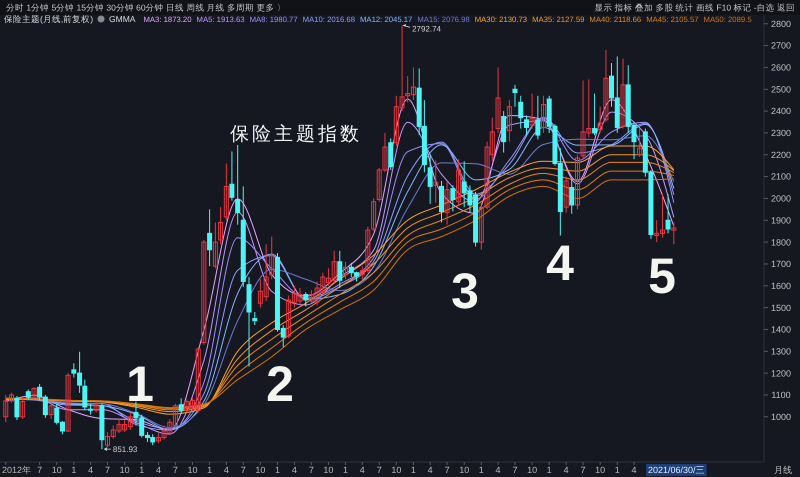 The image size is (800, 477). I want to click on text: 显示 指标 叠加 多股 统计 画线 F10 标记 -自选 返回, so click(694, 7).